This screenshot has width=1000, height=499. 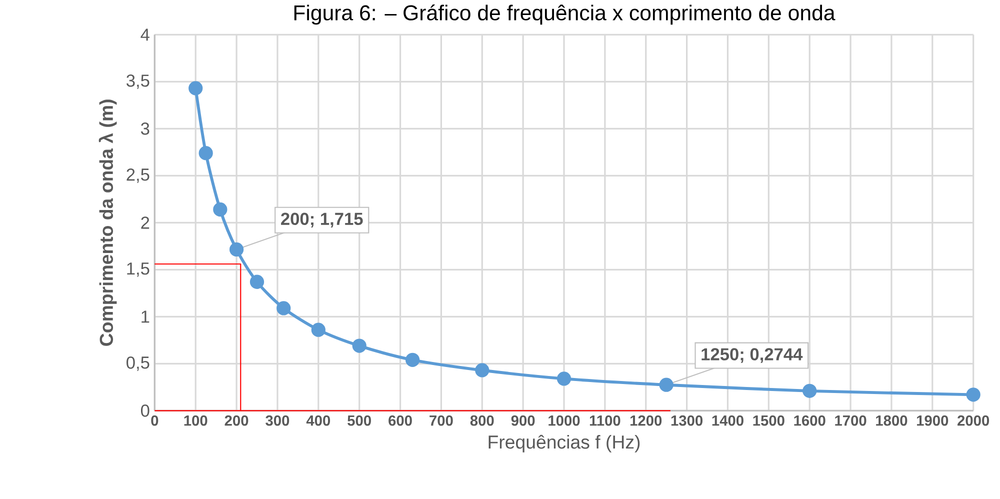 What do you see at coordinates (145, 222) in the screenshot?
I see `y-tick-label: 2` at bounding box center [145, 222].